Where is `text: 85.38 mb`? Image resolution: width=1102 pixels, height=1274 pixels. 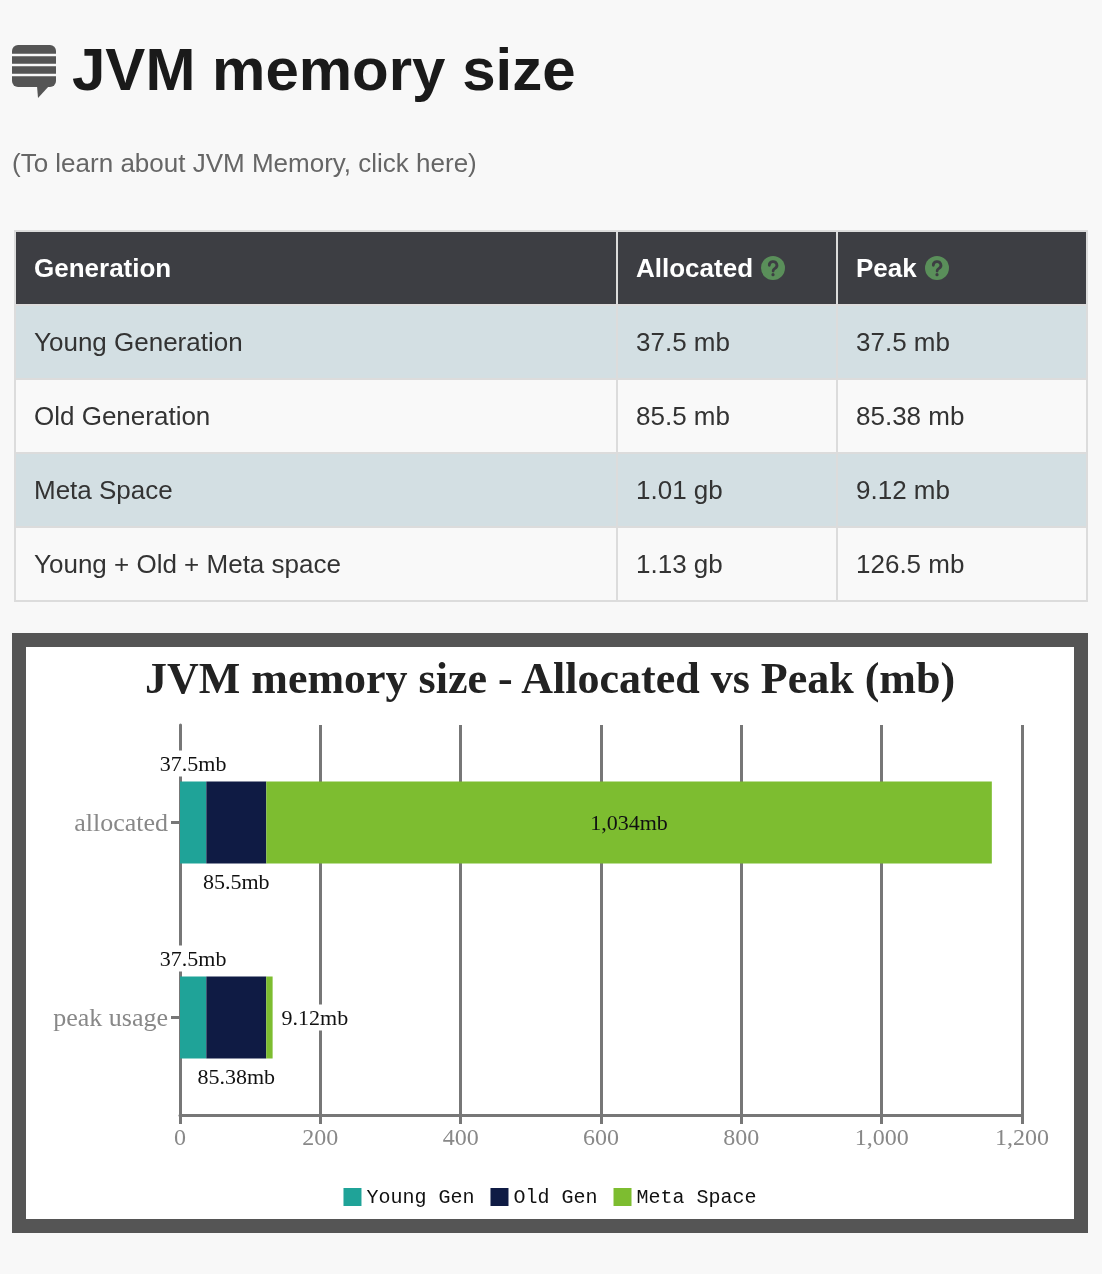
text: 85.38 mb is located at coordinates (910, 415).